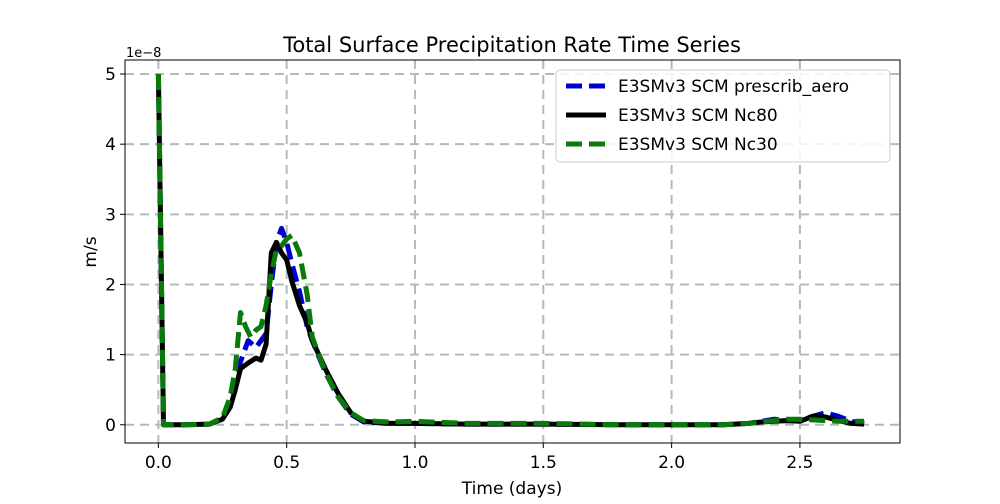 This screenshot has width=1000, height=504. What do you see at coordinates (110, 356) in the screenshot?
I see `y-tick-label: 1` at bounding box center [110, 356].